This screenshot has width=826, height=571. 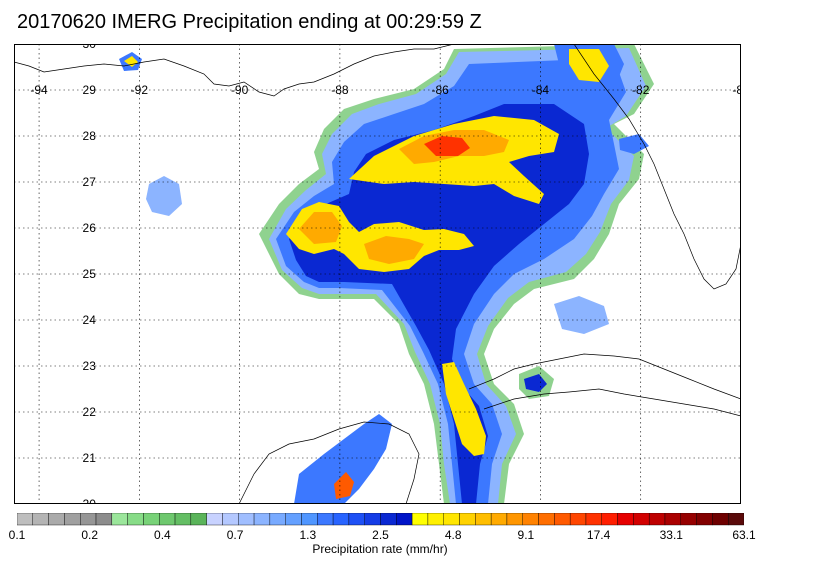 What do you see at coordinates (598, 535) in the screenshot?
I see `colorbar-tick-label: 17.4` at bounding box center [598, 535].